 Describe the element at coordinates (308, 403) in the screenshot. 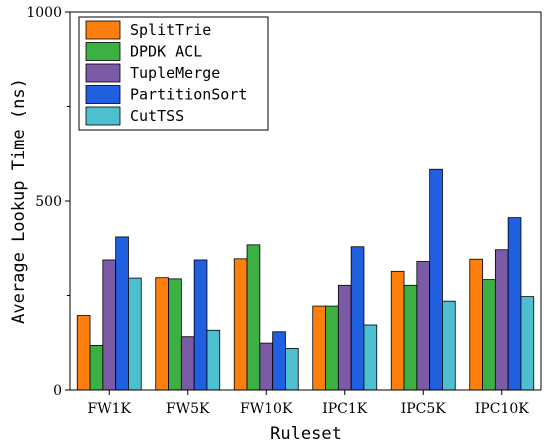

I see `x-ticks-group: FW1K FW5K FW10K IPC1K IPC5K IPC10K` at that location.